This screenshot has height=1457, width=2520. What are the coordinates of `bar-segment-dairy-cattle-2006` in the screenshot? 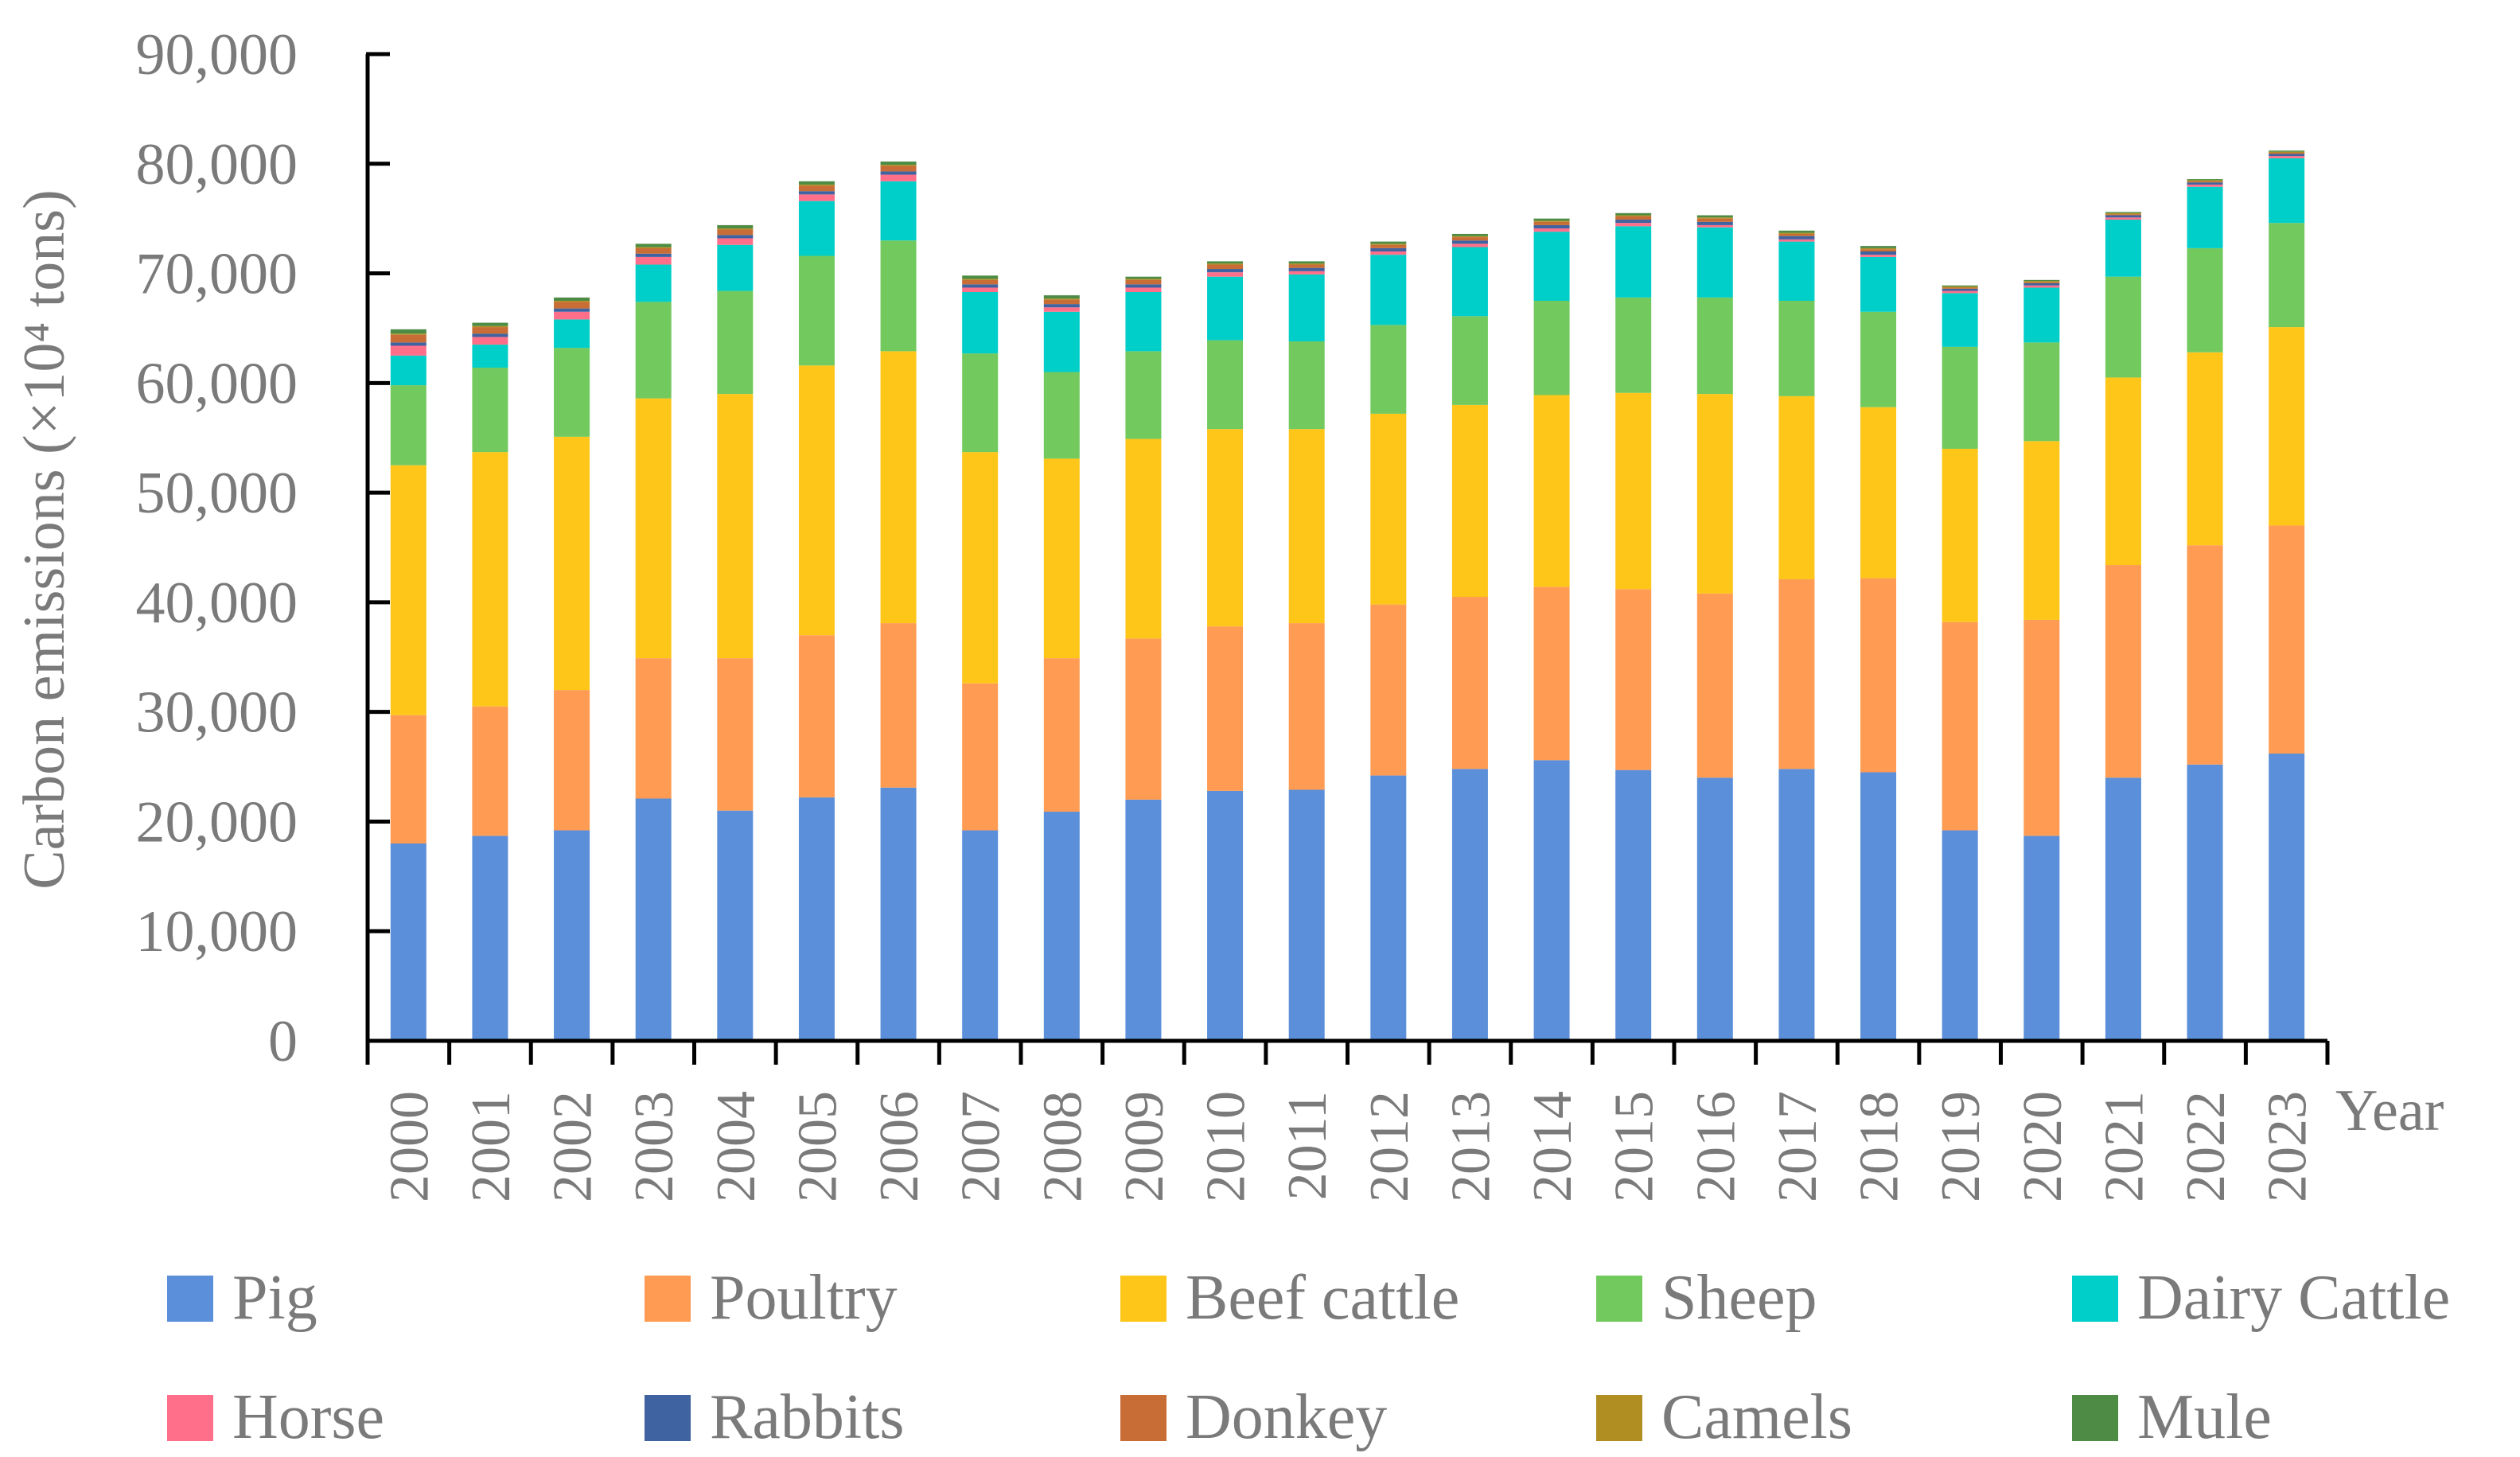 It's located at (898, 211).